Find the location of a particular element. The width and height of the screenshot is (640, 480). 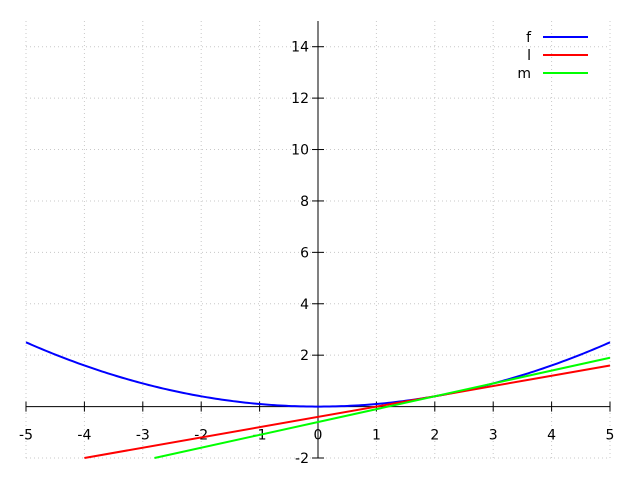

legend: flm is located at coordinates (552, 56).